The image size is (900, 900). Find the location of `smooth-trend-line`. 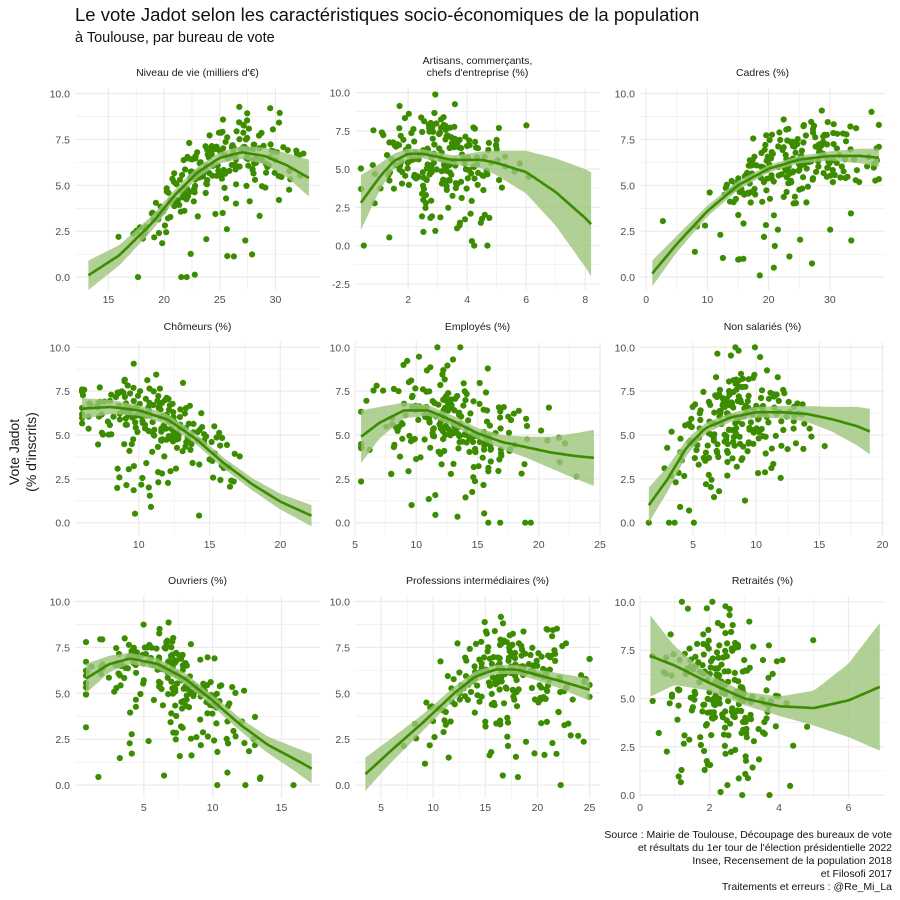

smooth-trend-line is located at coordinates (198, 214).